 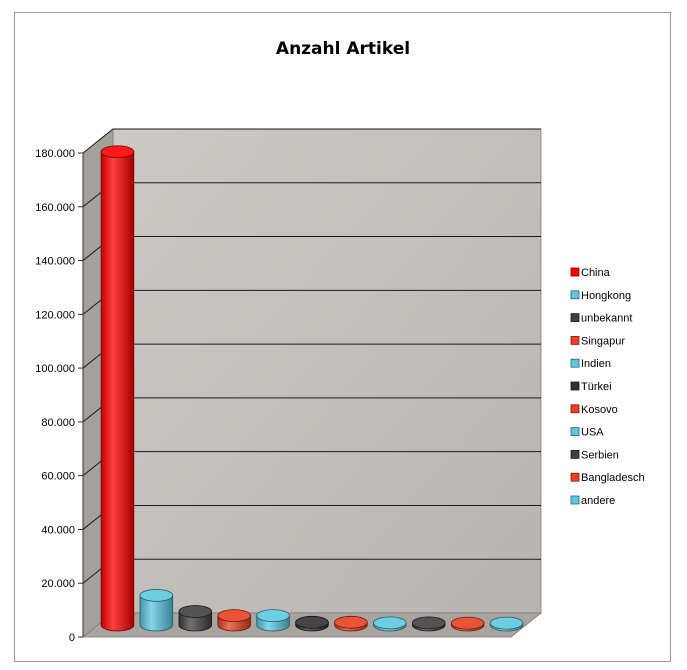 What do you see at coordinates (58, 584) in the screenshot?
I see `y-tick-label: 20.000` at bounding box center [58, 584].